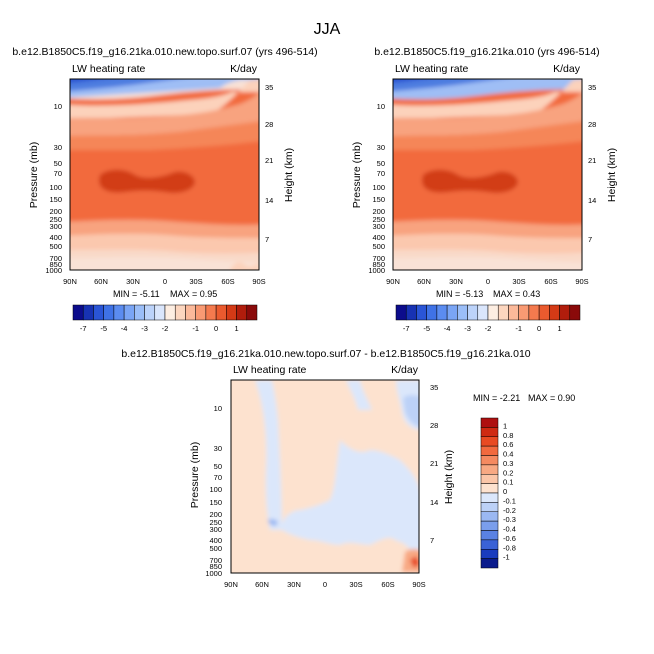 Image resolution: width=654 pixels, height=654 pixels. I want to click on panel-2-ytick-200: 200, so click(378, 211).